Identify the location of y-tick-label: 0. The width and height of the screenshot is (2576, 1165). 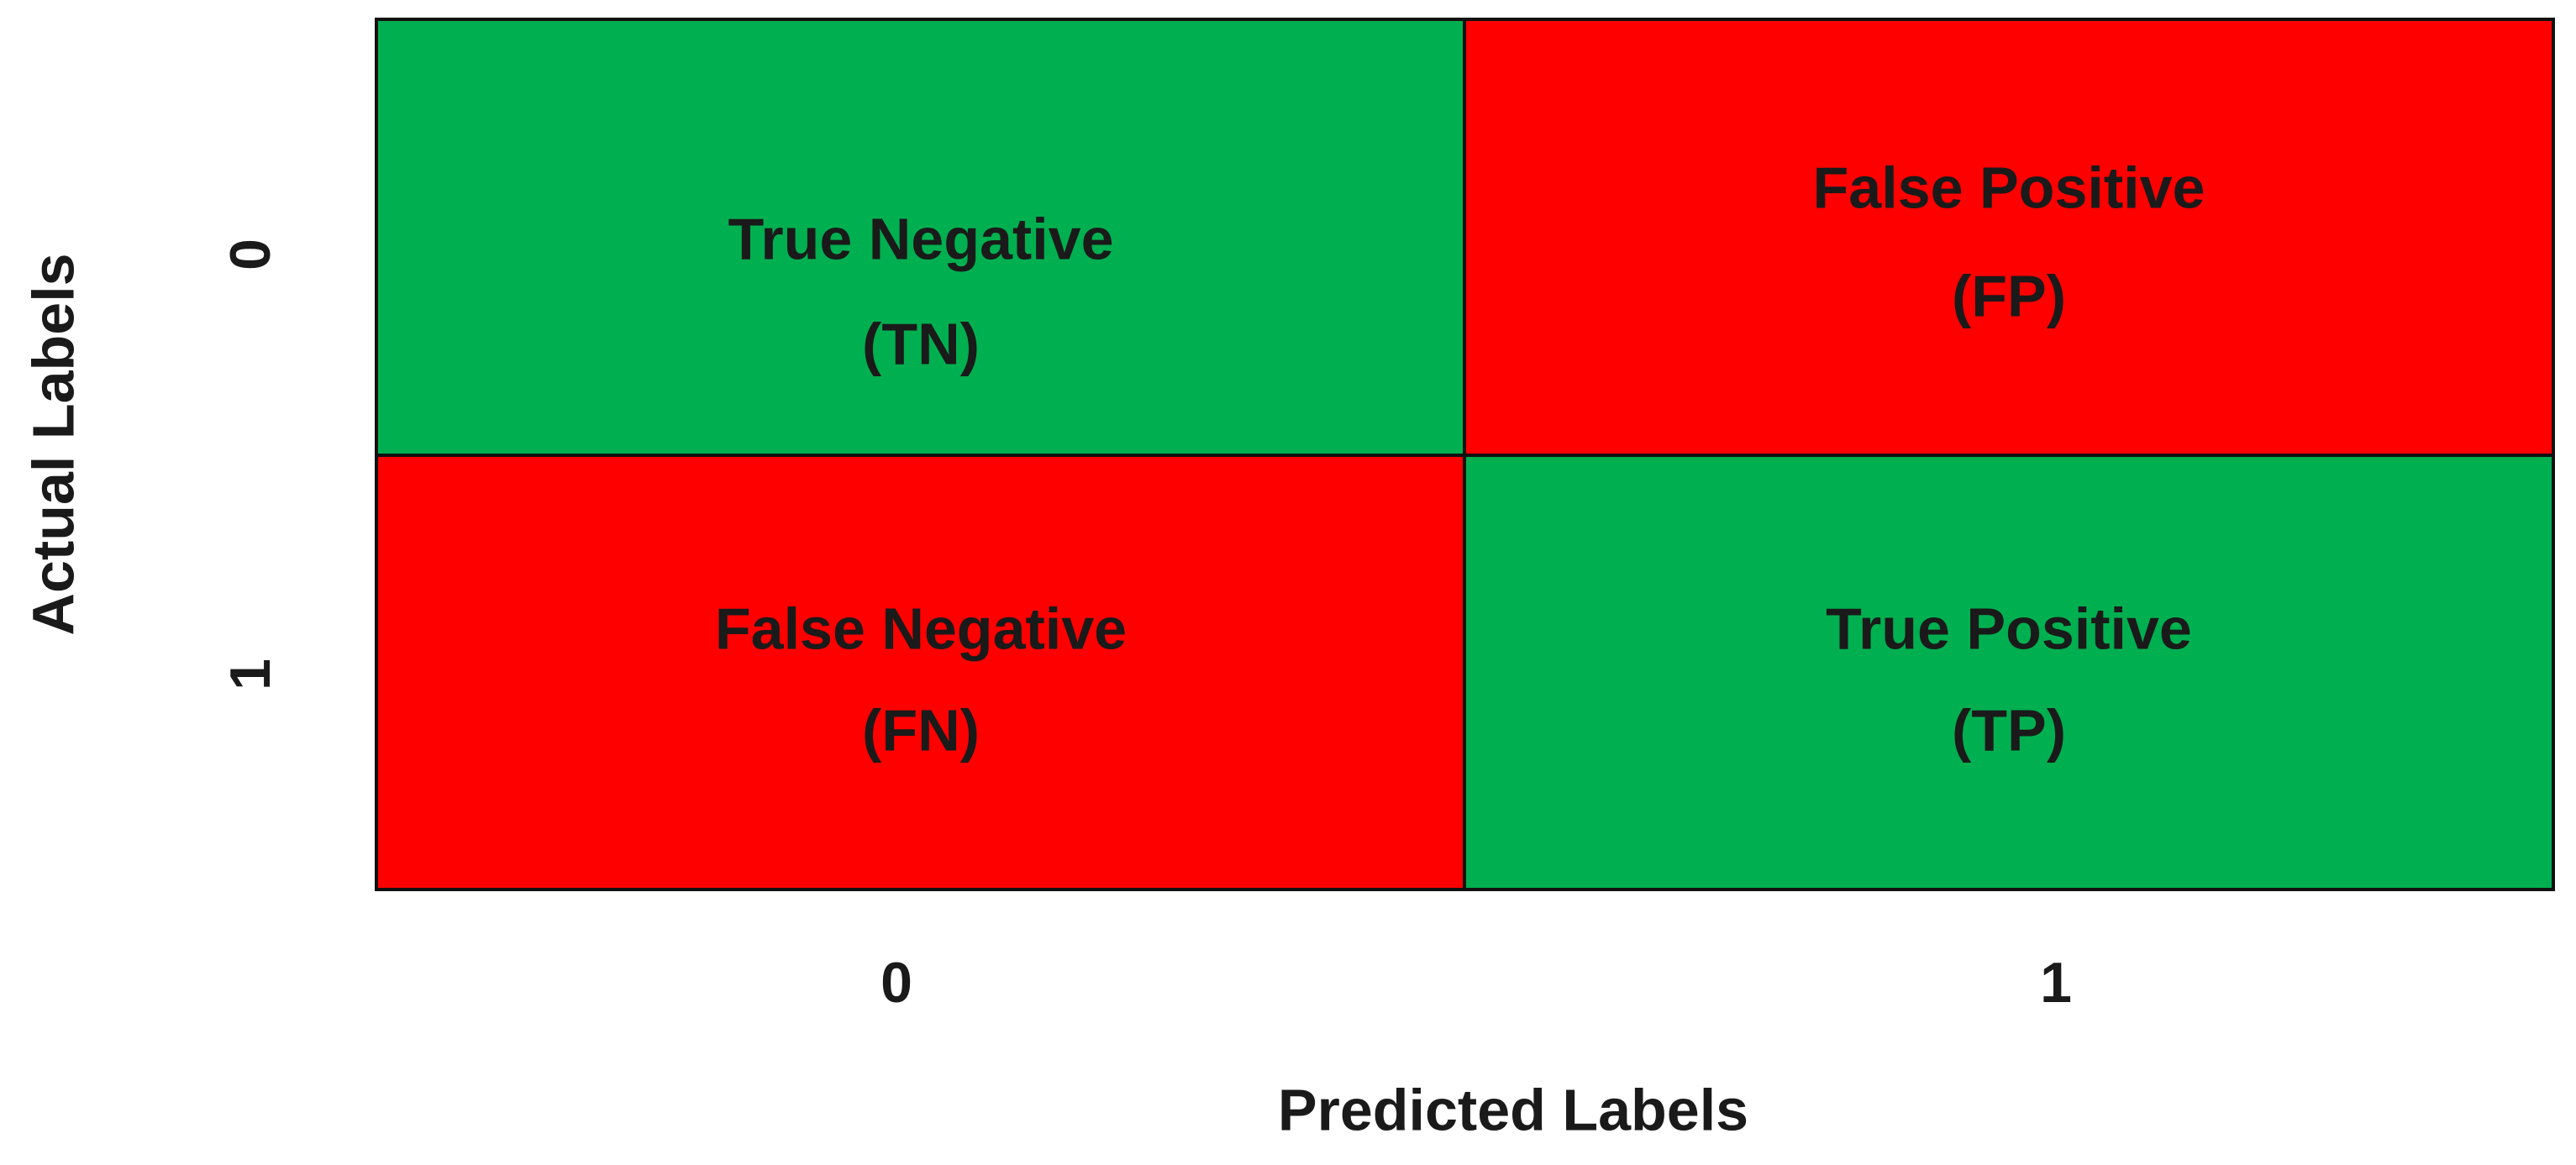
(250, 254).